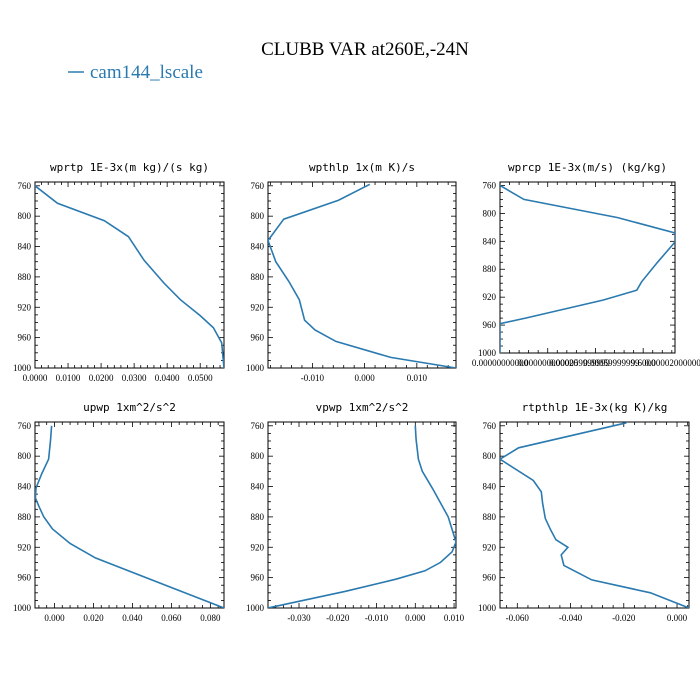  What do you see at coordinates (547, 363) in the screenshot?
I see `x-tick-label: 0.000000000020` at bounding box center [547, 363].